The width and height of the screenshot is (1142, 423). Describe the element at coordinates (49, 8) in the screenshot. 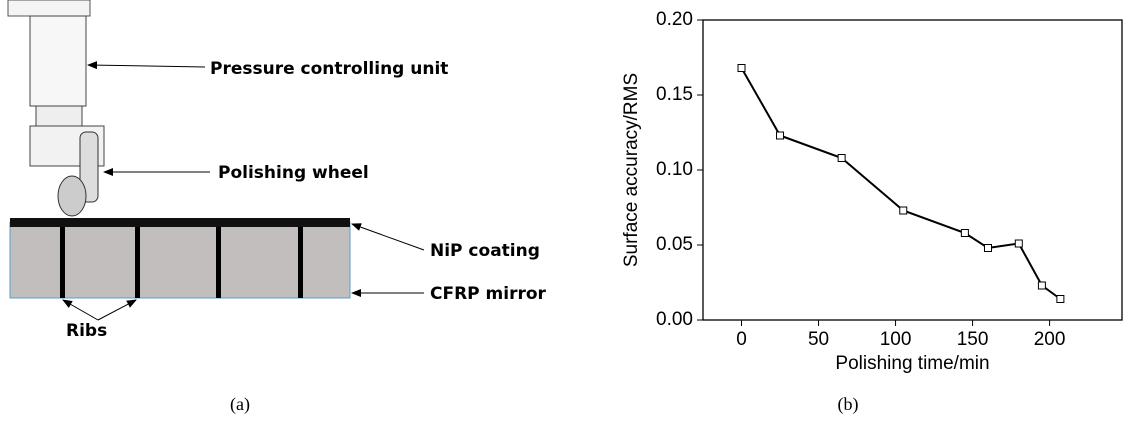

I see `flange` at that location.